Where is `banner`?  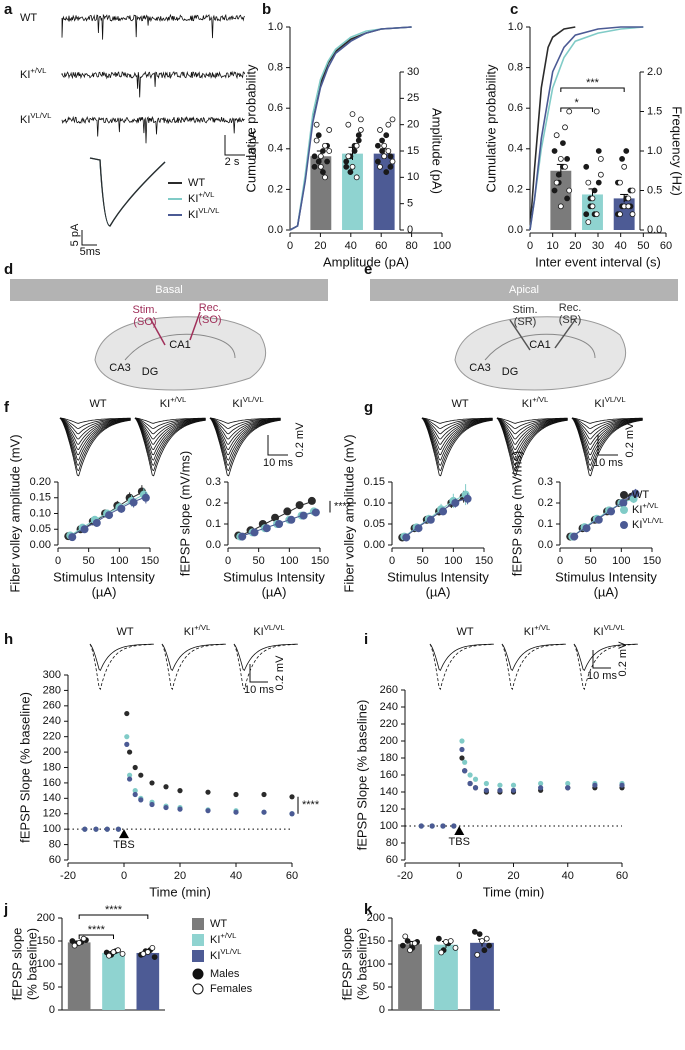
banner is located at coordinates (169, 290).